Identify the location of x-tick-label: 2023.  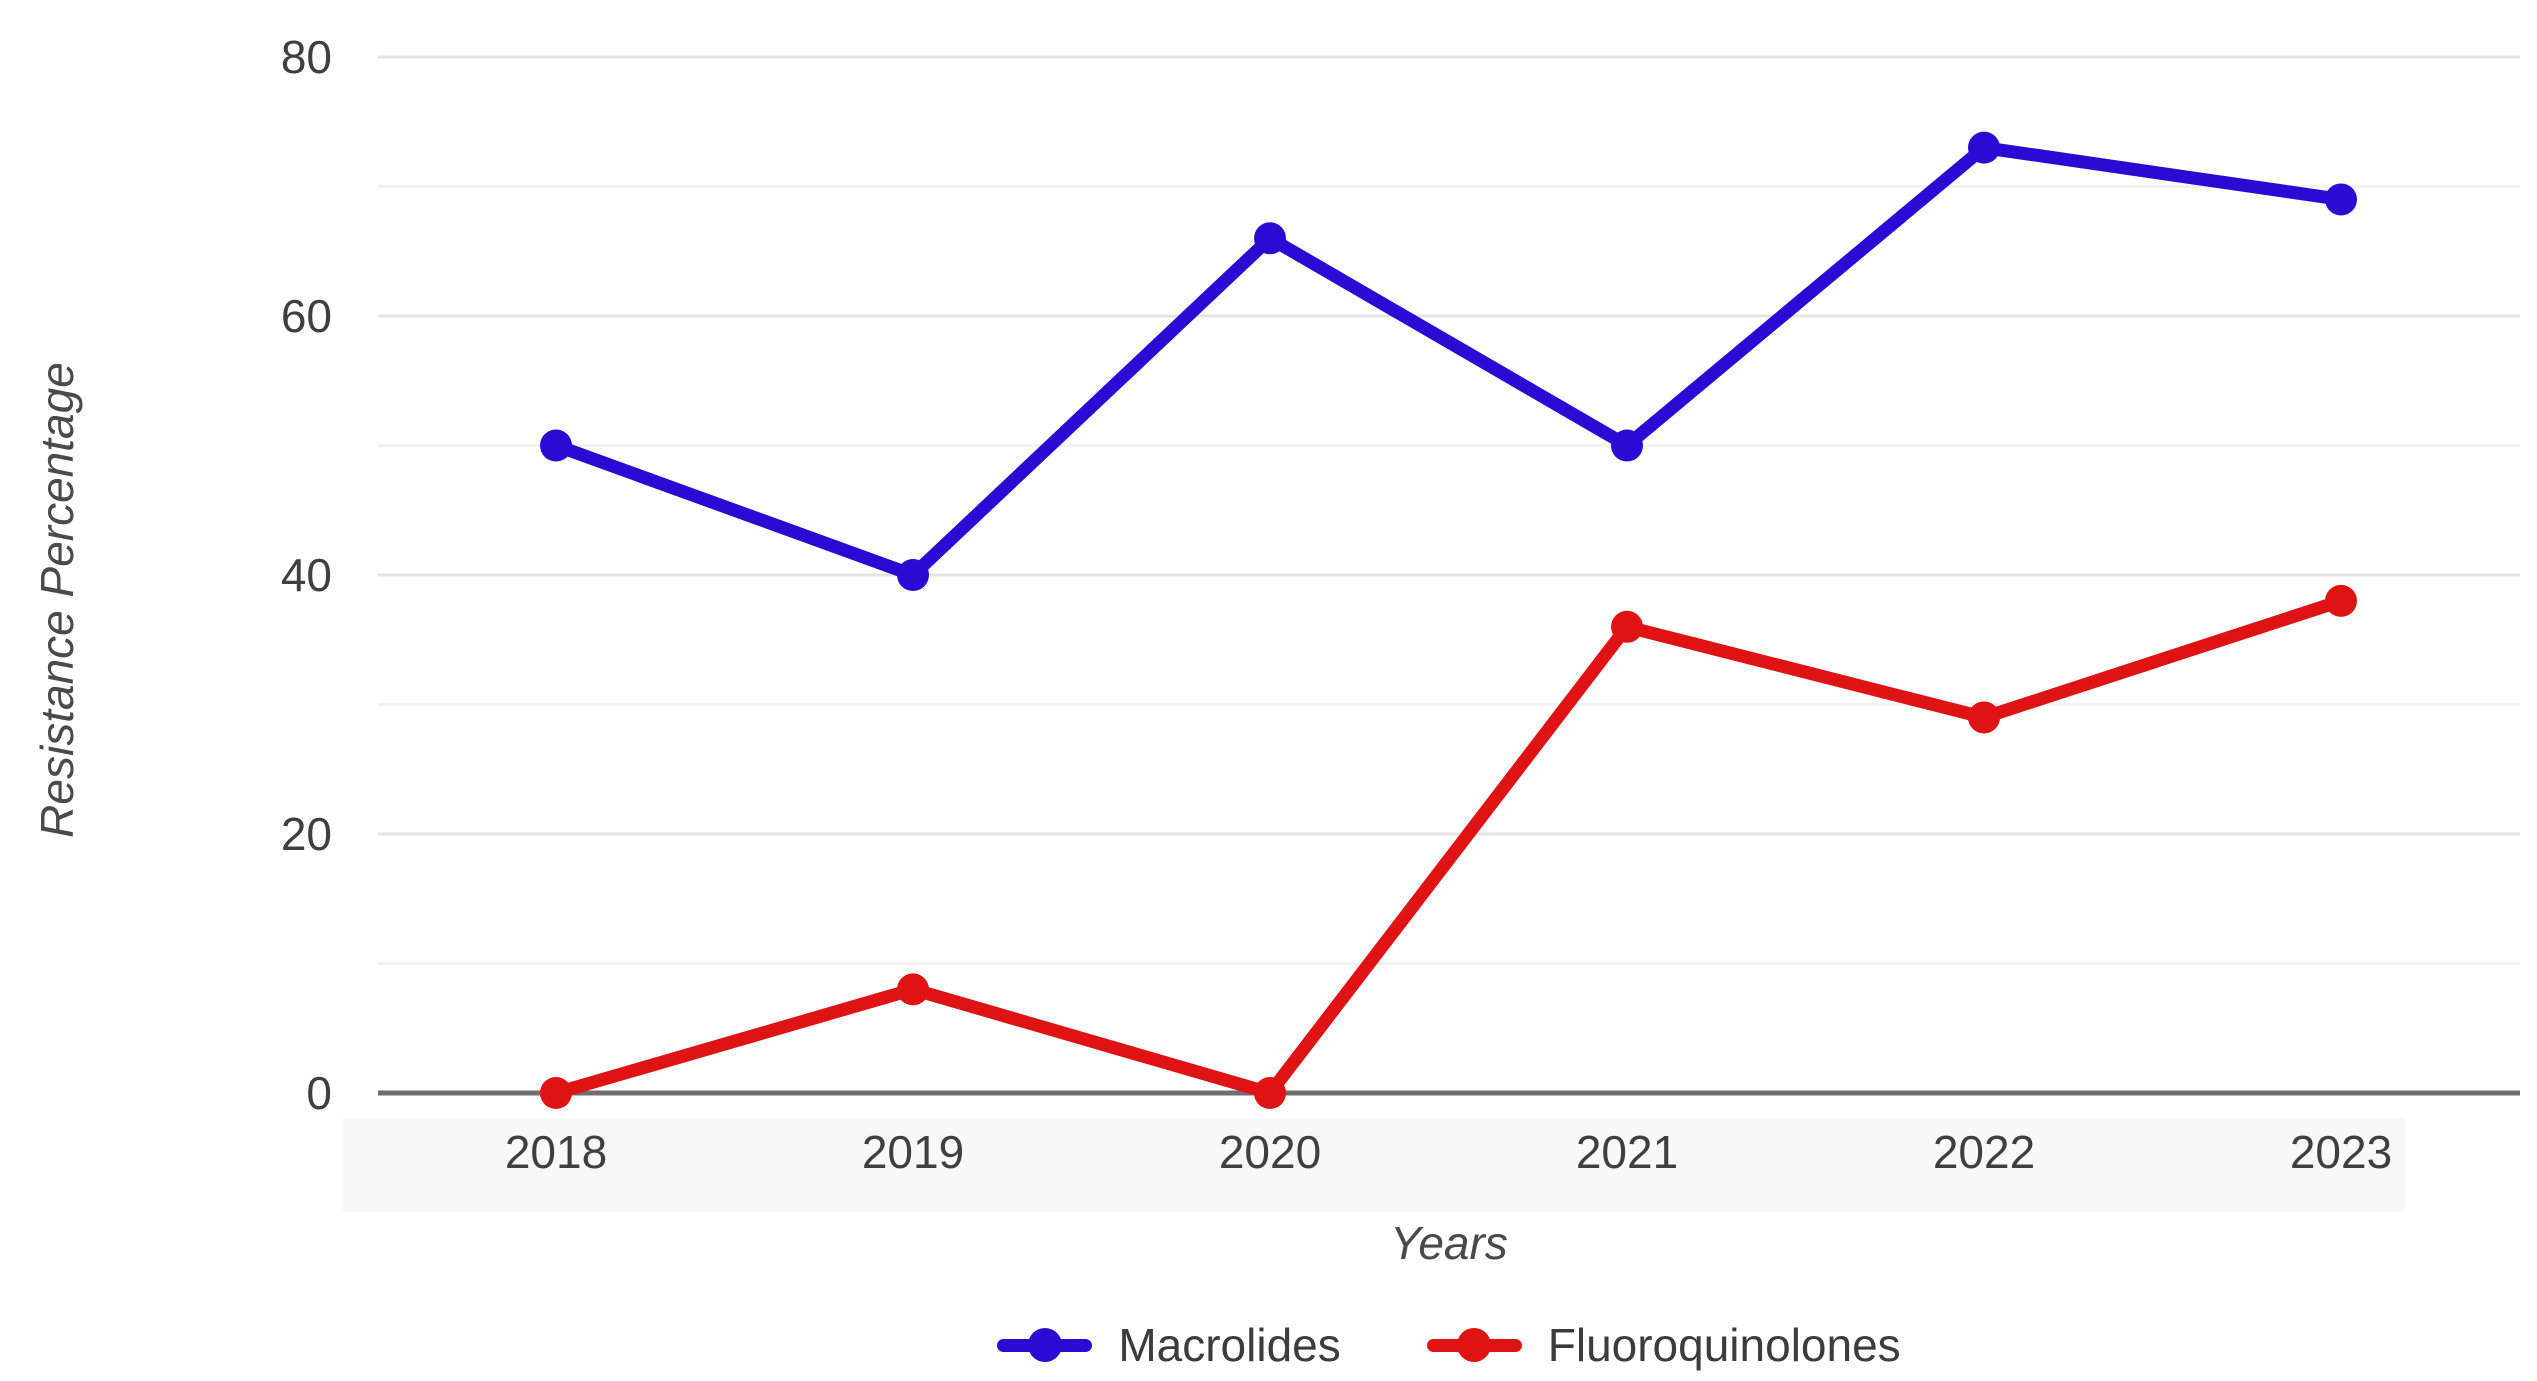
(2341, 1152).